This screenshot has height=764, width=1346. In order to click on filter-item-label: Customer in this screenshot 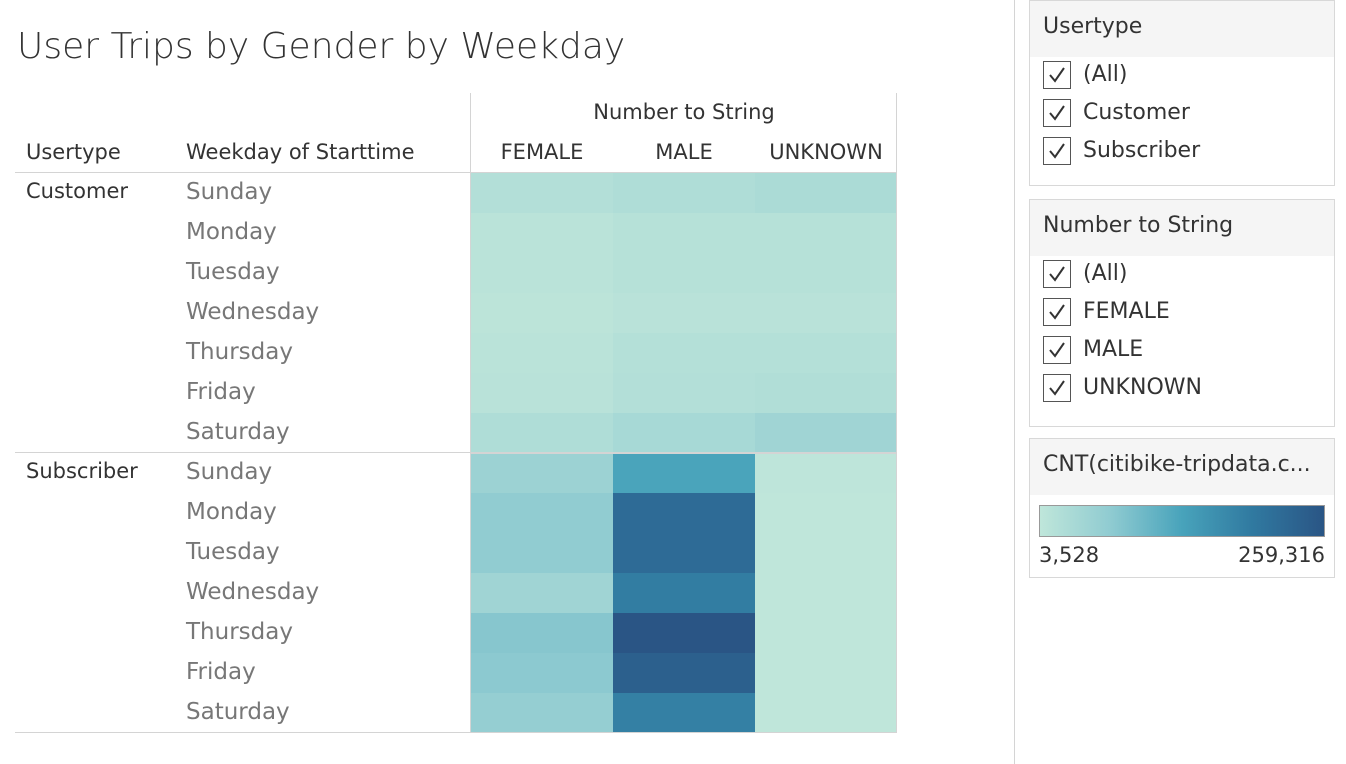, I will do `click(1136, 112)`.